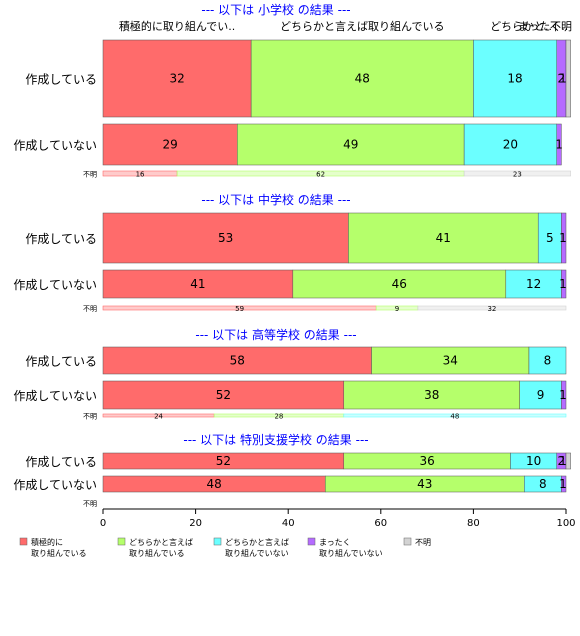 The height and width of the screenshot is (636, 580). I want to click on panel-title: --- 以下は 高等学校 の結果 ---, so click(275, 334).